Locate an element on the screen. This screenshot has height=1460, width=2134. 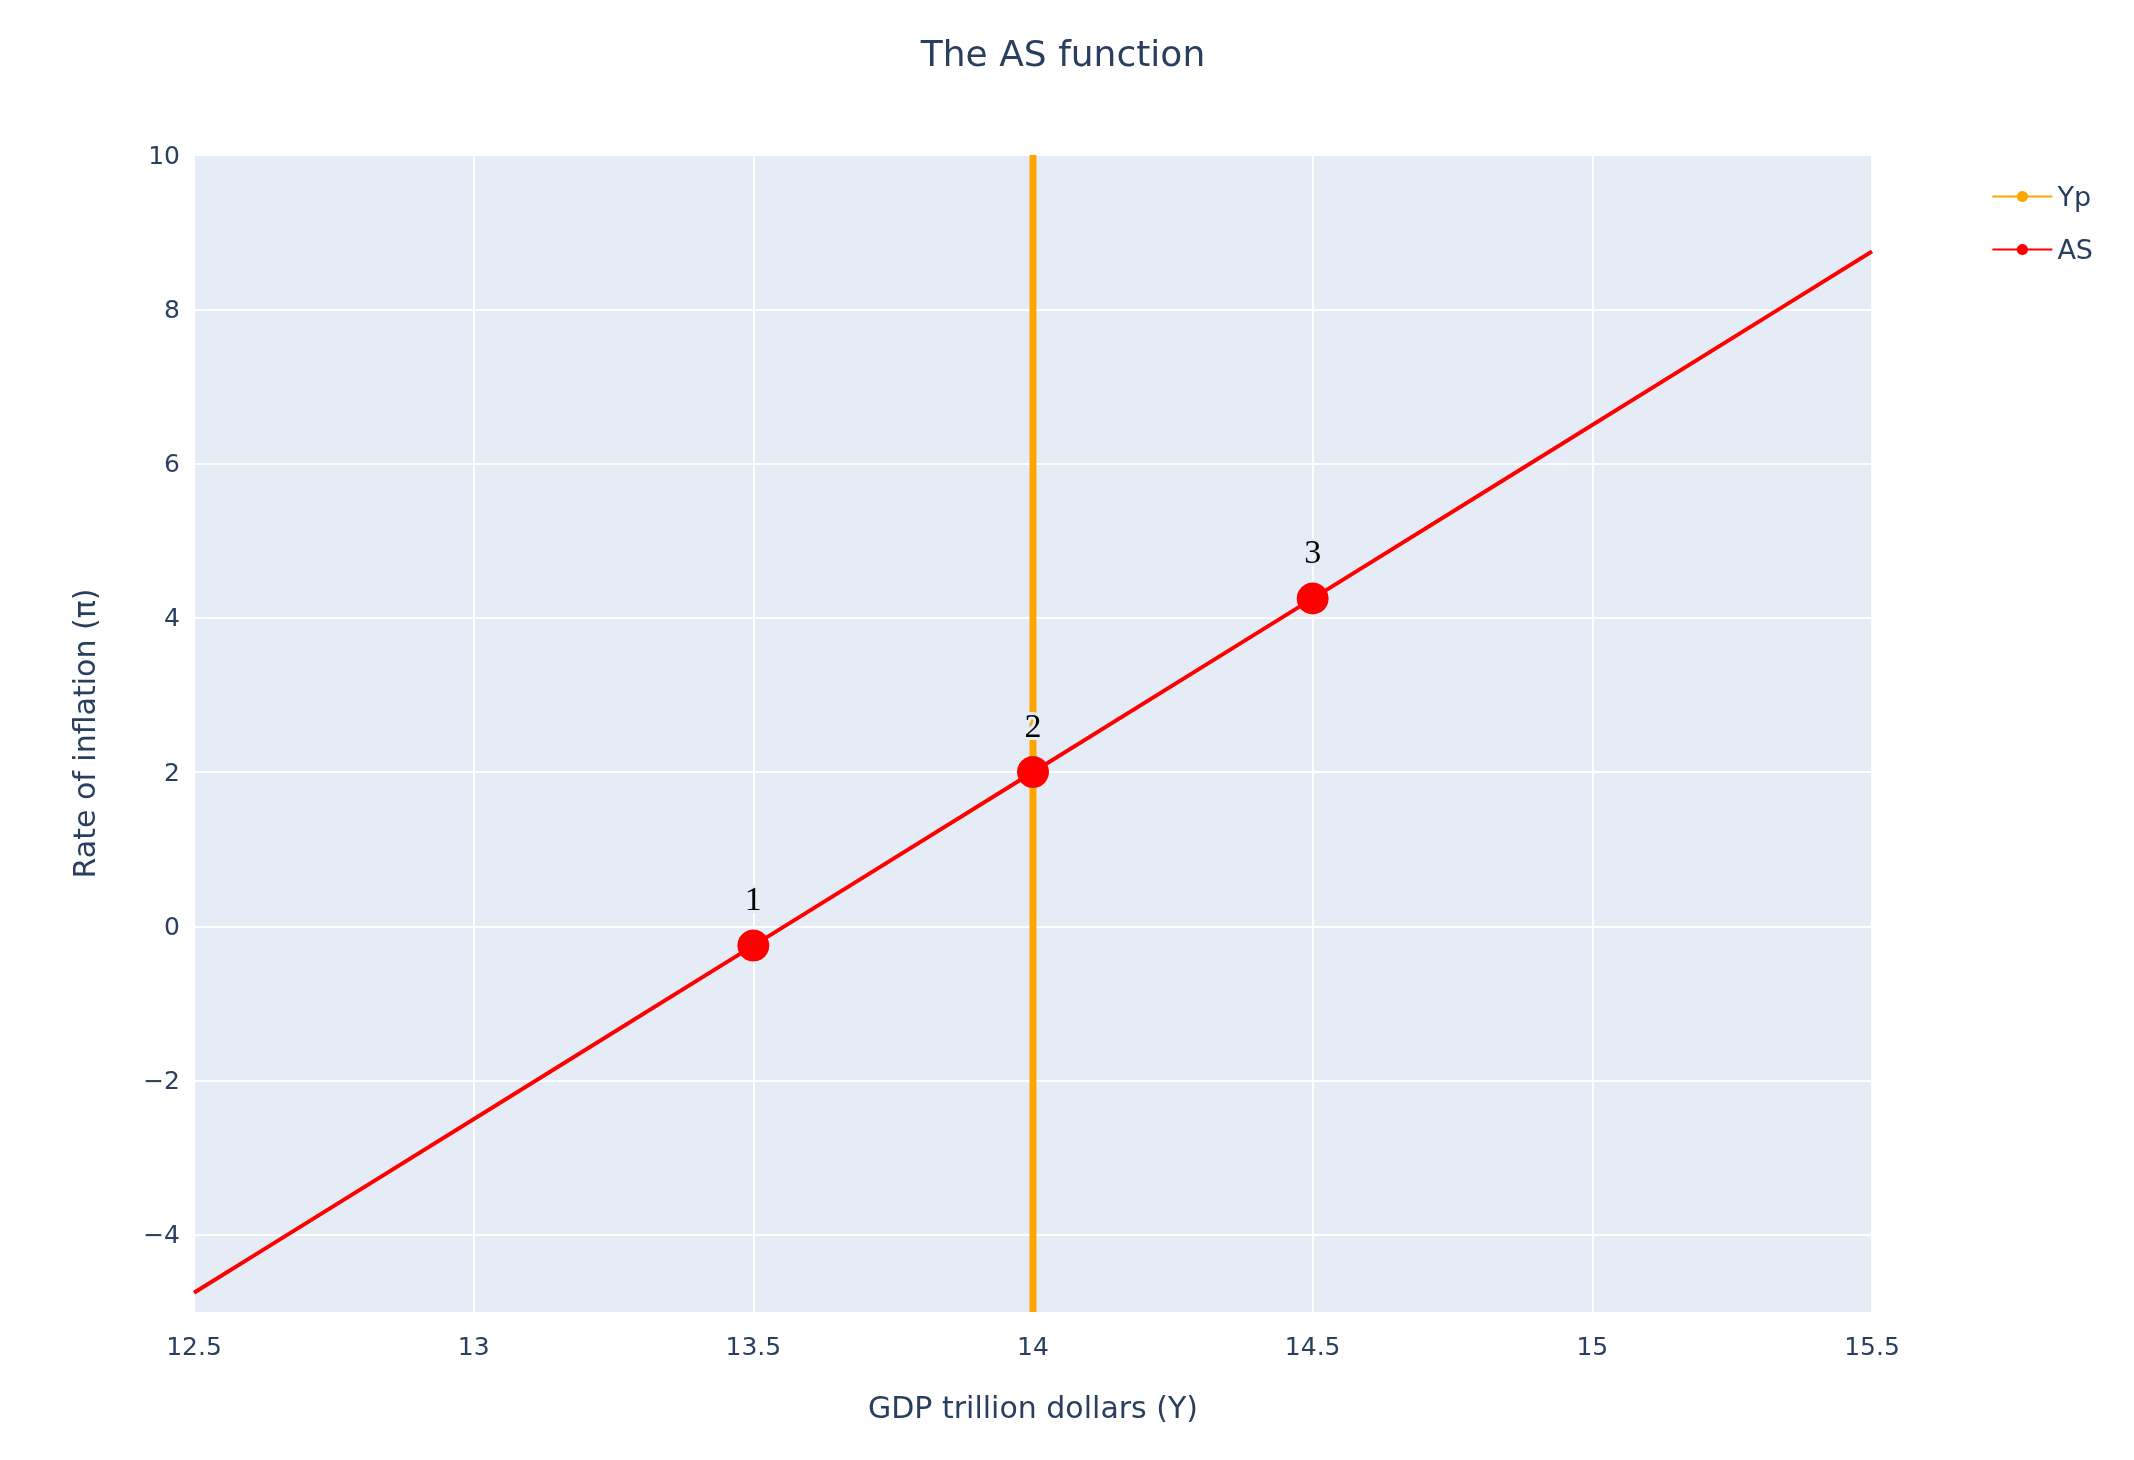
y-tick-label: 0 is located at coordinates (172, 926).